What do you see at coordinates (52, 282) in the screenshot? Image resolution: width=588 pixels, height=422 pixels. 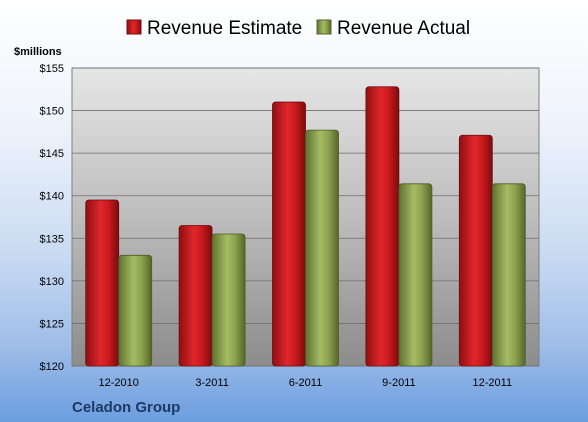 I see `y-tick-label: $130` at bounding box center [52, 282].